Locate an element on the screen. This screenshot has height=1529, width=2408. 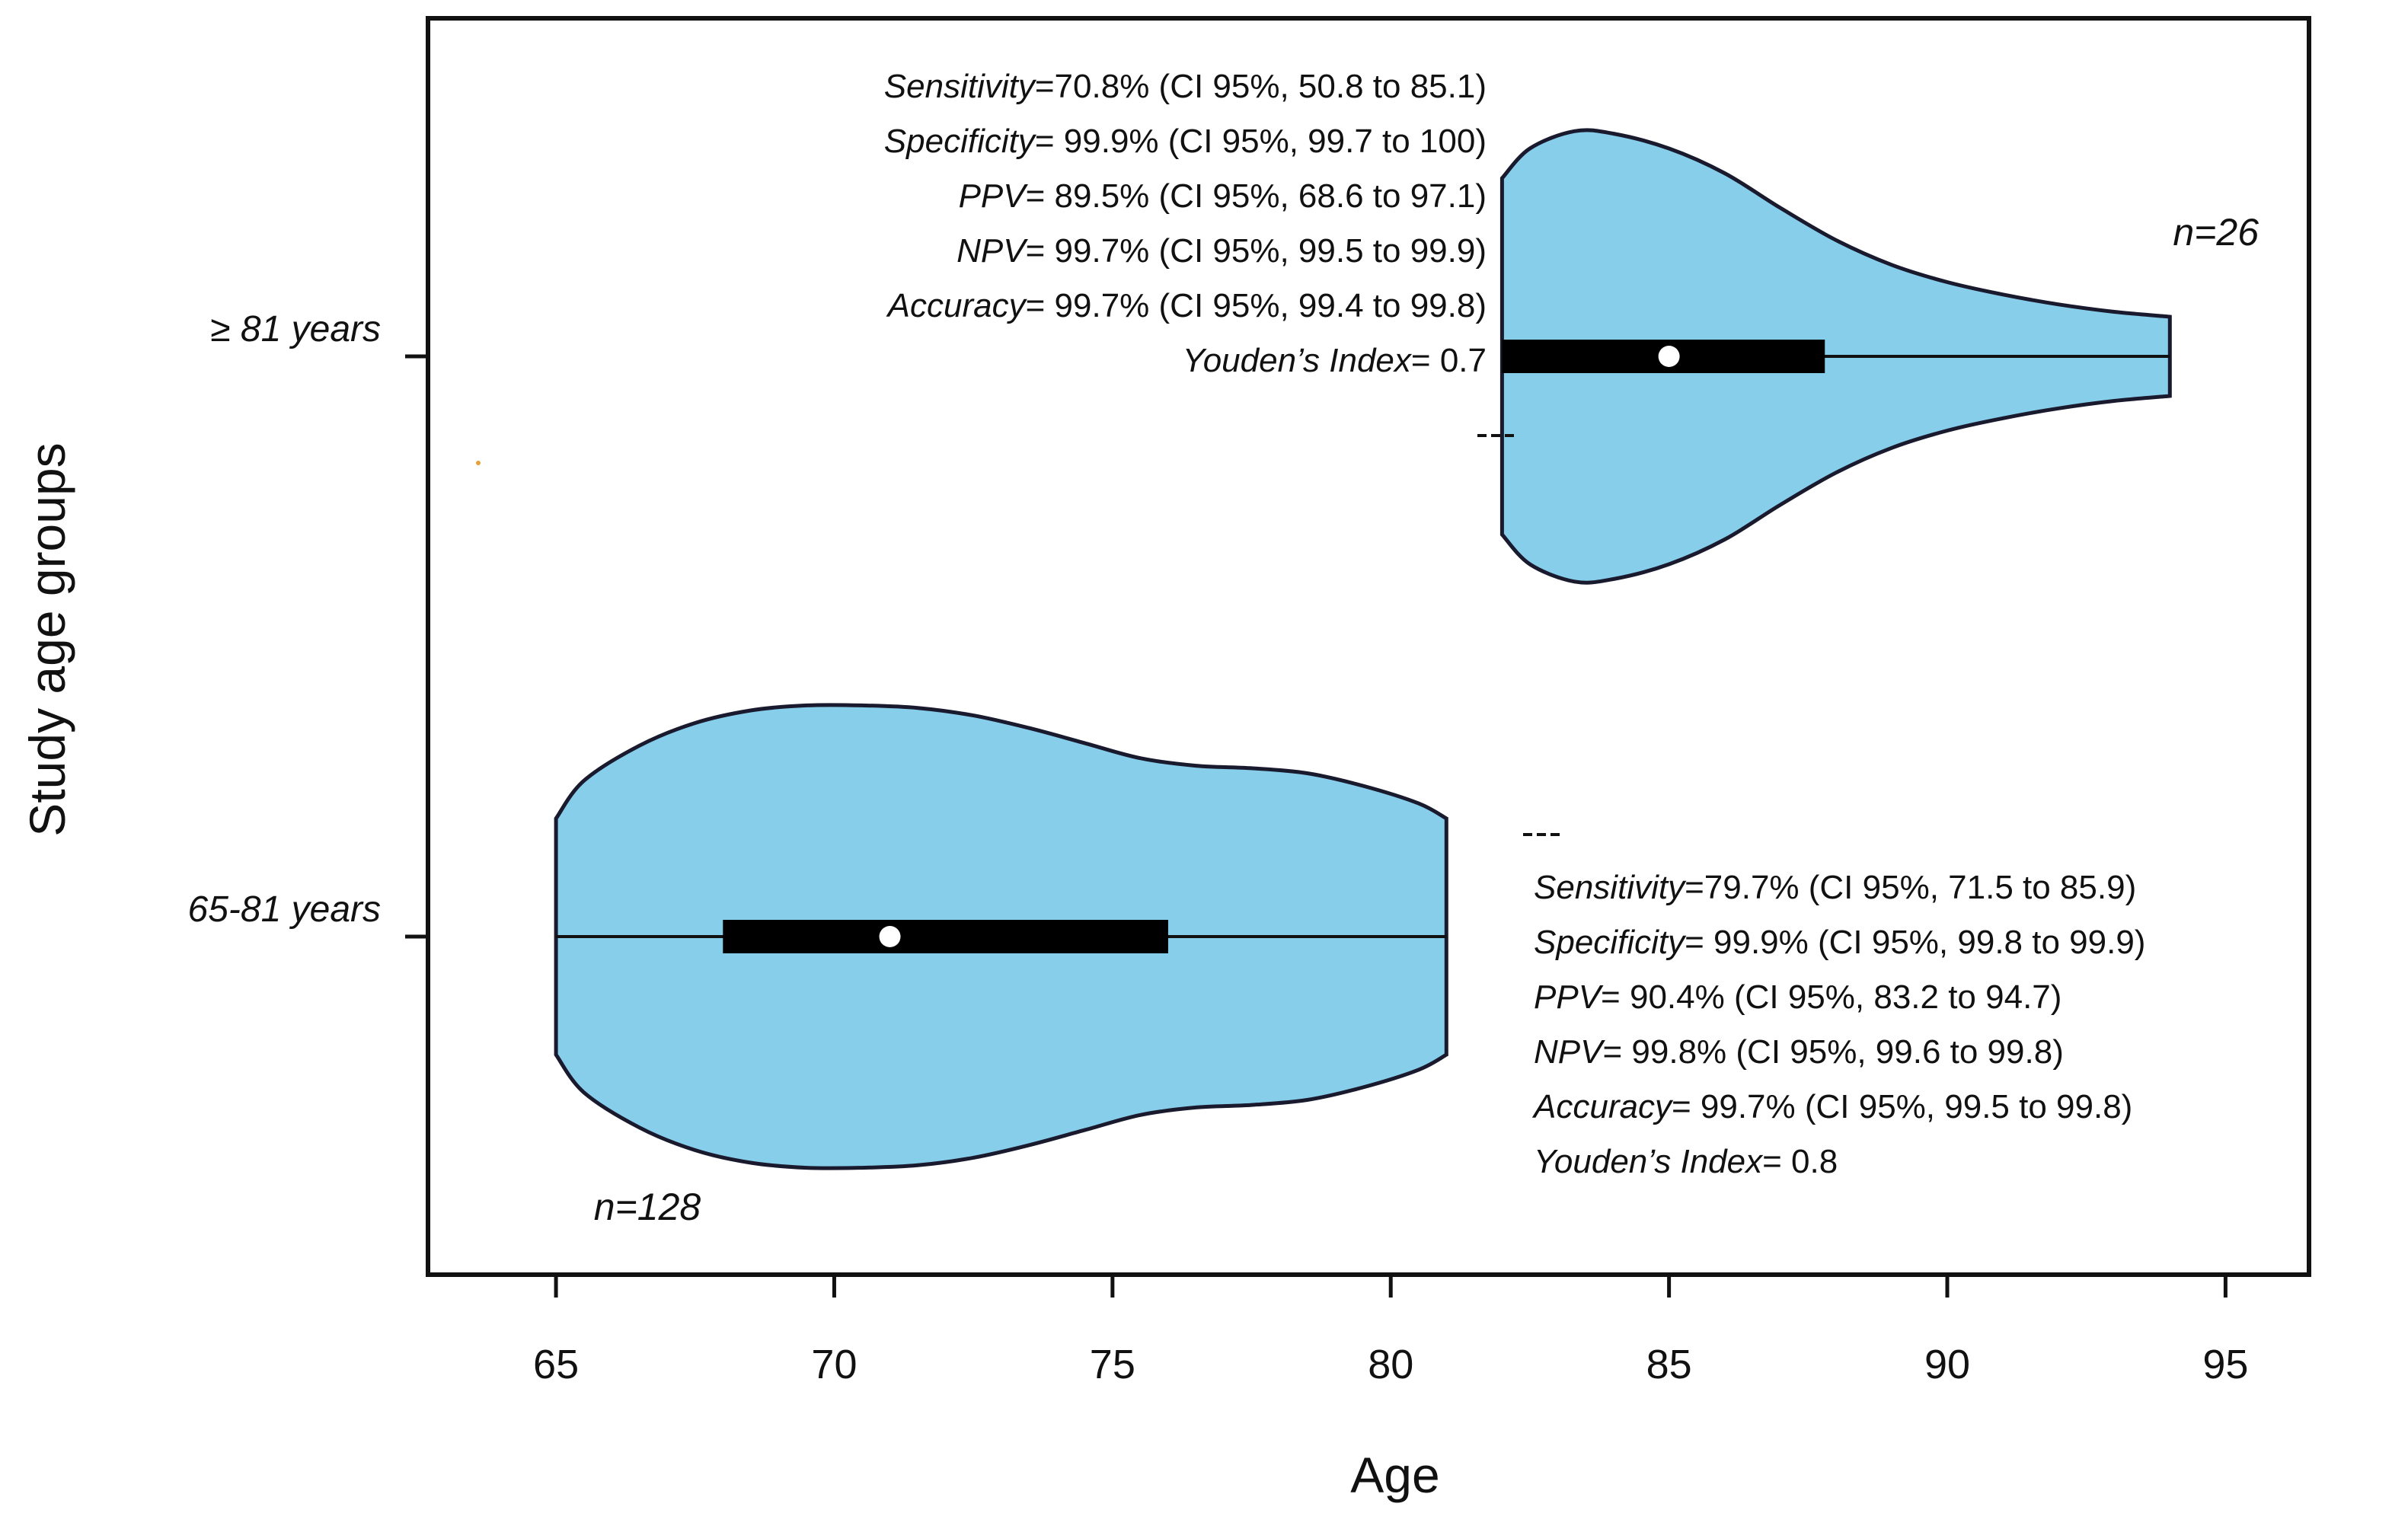
stat-value: = 99.7% (CI 95%, 99.5 to 99.8) is located at coordinates (1902, 1106).